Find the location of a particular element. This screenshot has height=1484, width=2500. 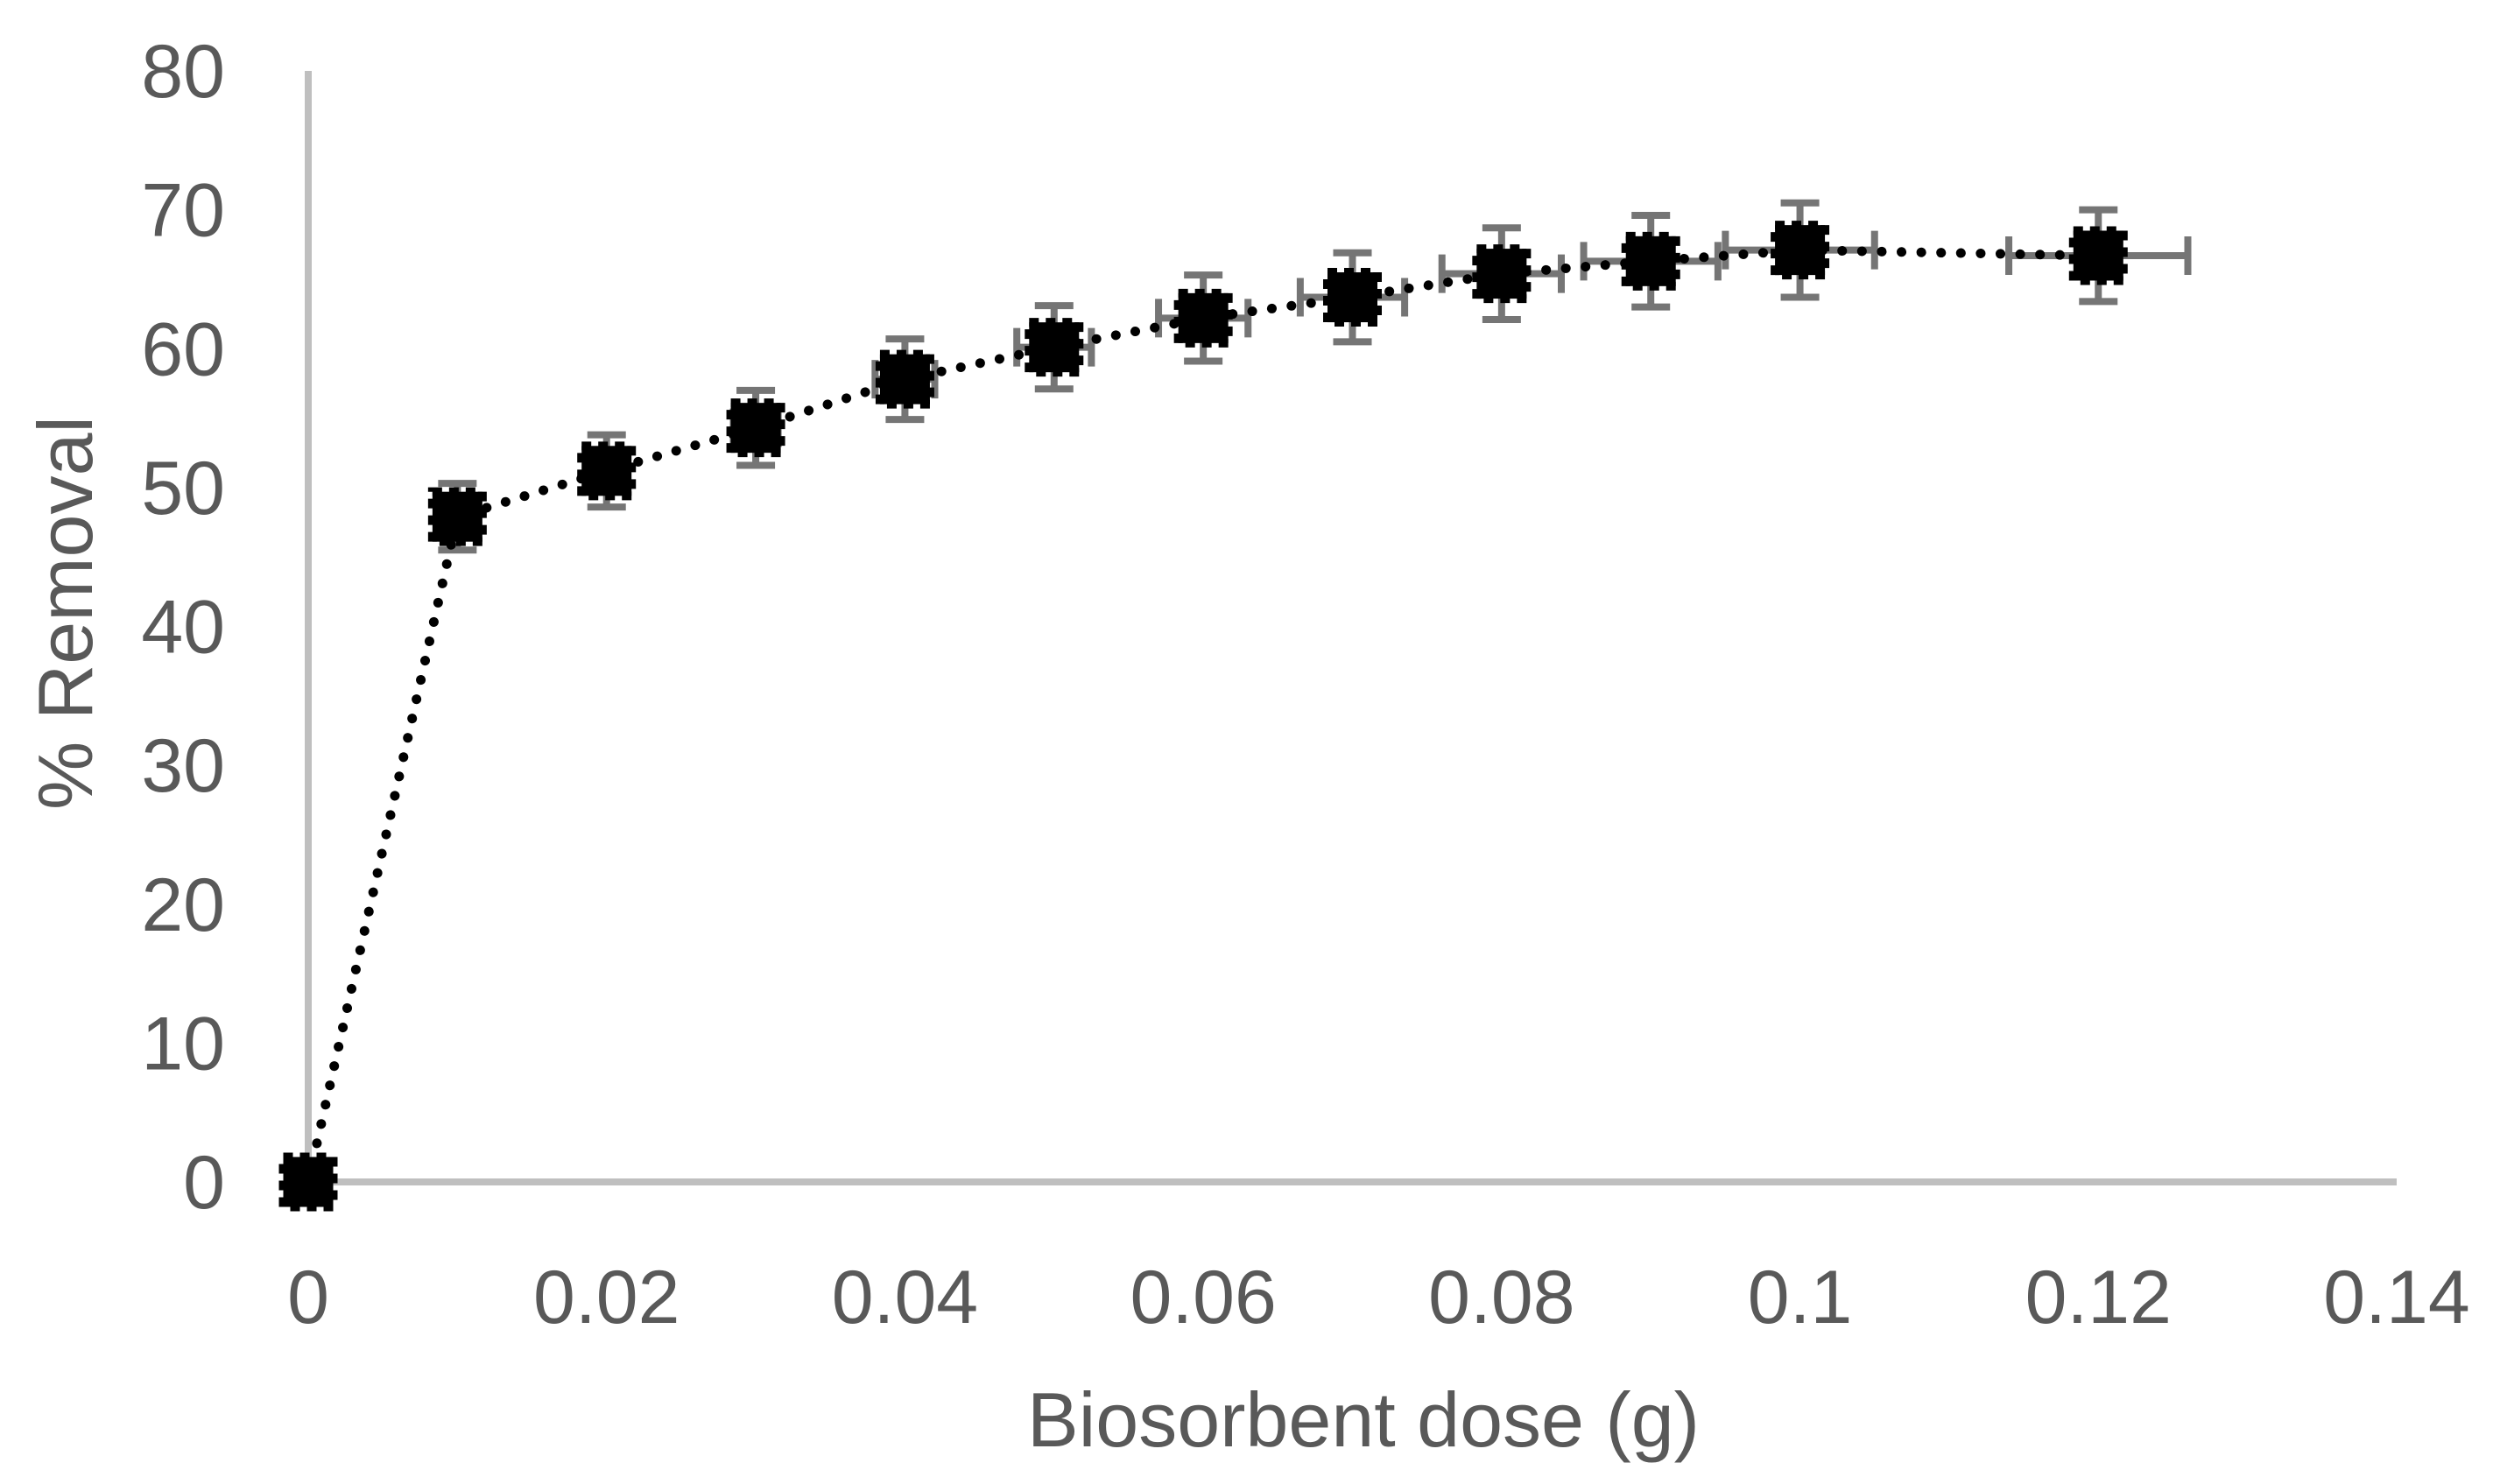

x-tick-label: 0.14 is located at coordinates (2396, 1297).